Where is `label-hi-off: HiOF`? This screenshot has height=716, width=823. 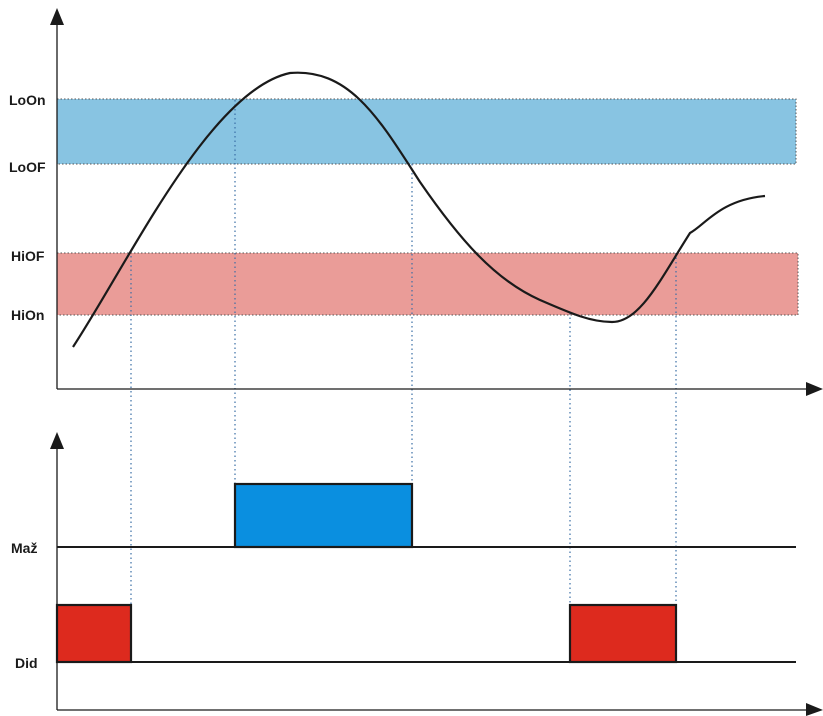 label-hi-off: HiOF is located at coordinates (28, 256).